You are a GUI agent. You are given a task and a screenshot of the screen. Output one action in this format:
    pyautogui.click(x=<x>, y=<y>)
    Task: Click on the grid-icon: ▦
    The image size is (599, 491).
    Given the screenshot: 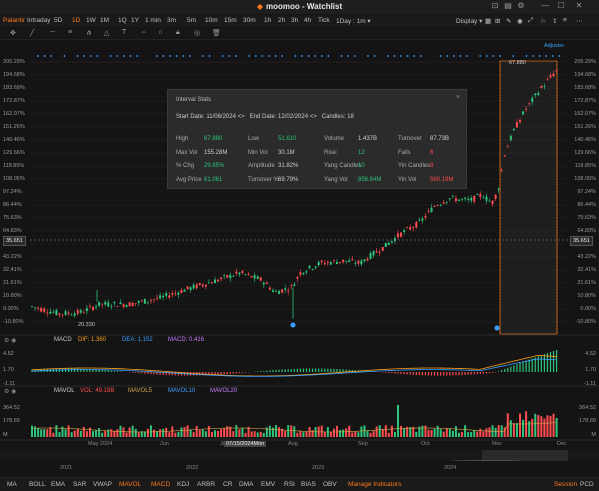 What is the action you would take?
    pyautogui.click(x=488, y=21)
    